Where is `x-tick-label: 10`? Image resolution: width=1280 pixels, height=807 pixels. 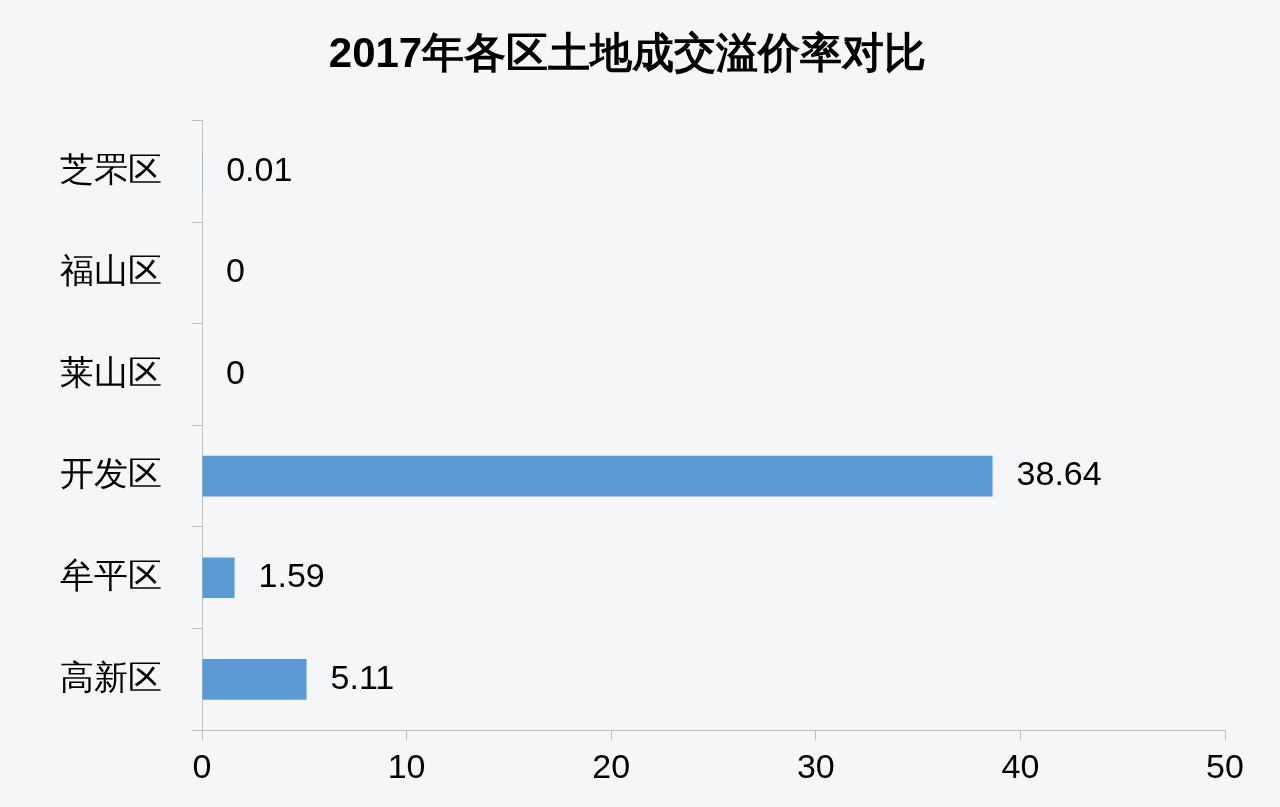 x-tick-label: 10 is located at coordinates (406, 765).